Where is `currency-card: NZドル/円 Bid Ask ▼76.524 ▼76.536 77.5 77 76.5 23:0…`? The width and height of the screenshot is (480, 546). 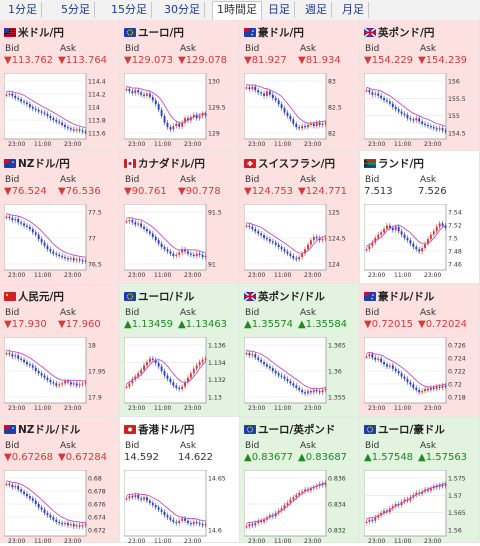 currency-card: NZドル/円 Bid Ask ▼76.524 ▼76.536 77.5 77 76.5 23:0… is located at coordinates (60, 217).